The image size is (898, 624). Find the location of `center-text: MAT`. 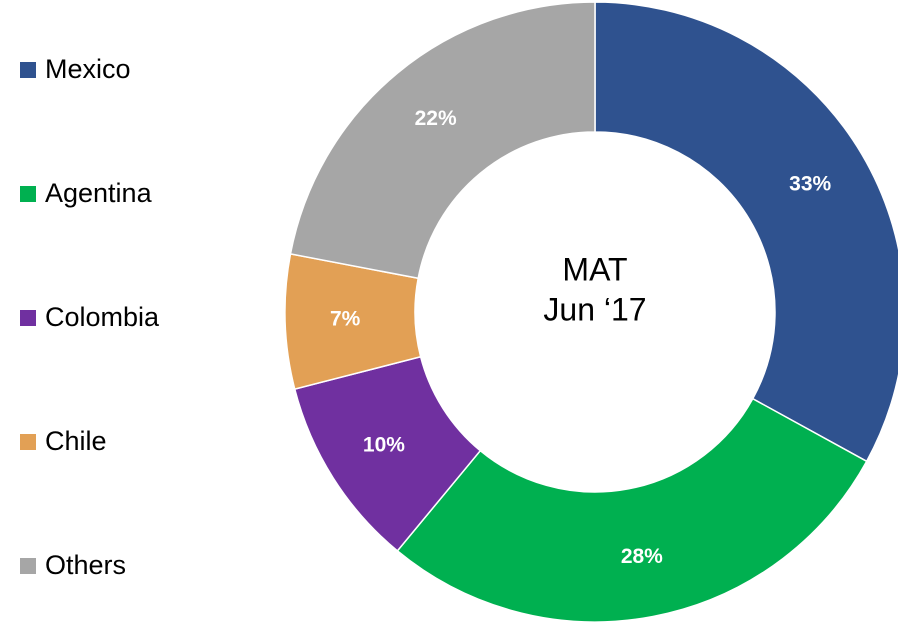

center-text: MAT is located at coordinates (594, 269).